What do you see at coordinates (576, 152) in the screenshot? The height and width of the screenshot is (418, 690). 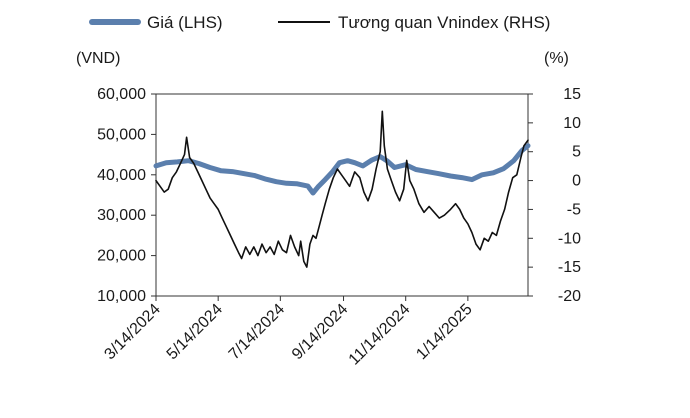 I see `right-tick-label: 5` at bounding box center [576, 152].